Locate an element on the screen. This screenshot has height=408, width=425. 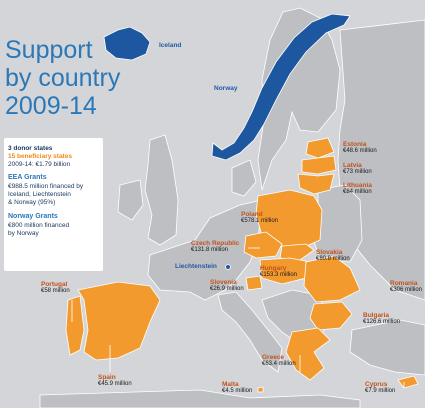
title-line-3: 2009-14 is located at coordinates (51, 106).